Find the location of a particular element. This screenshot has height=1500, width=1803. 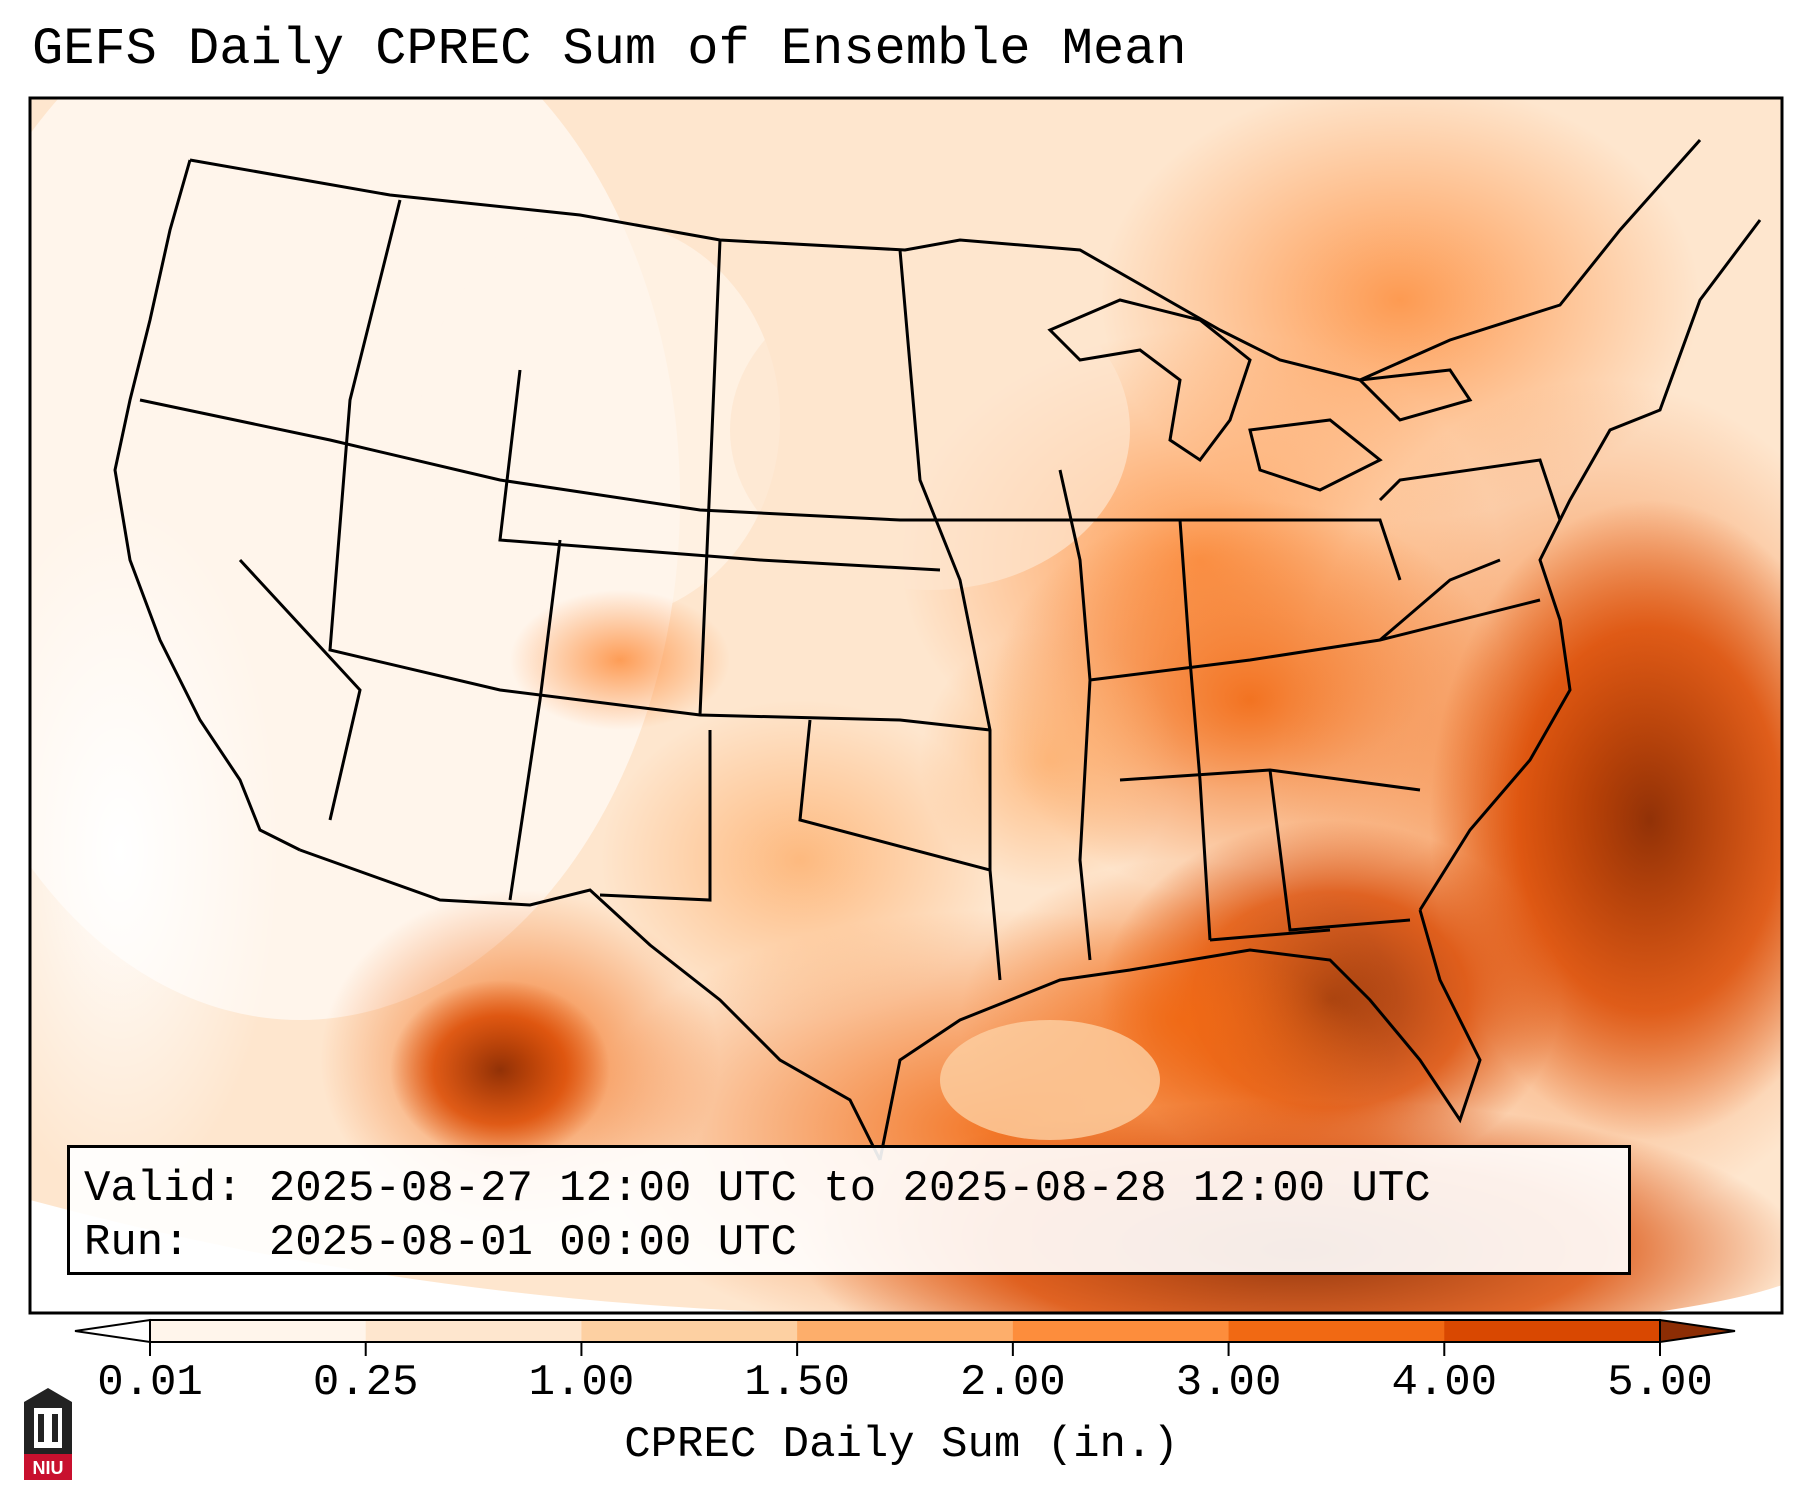

colorbar-tick-label: 0.25 is located at coordinates (365, 1383).